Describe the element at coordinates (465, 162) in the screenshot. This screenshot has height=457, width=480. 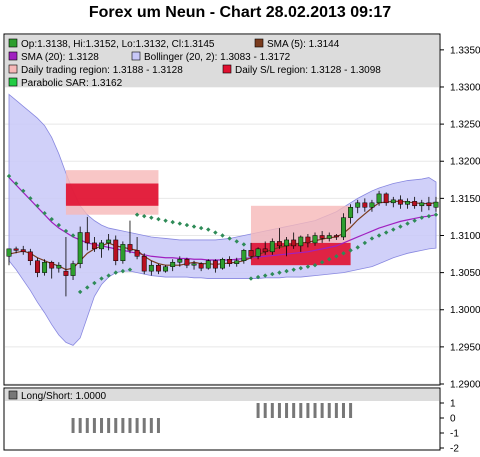
I see `price-tick-label-3: 1.3200` at that location.